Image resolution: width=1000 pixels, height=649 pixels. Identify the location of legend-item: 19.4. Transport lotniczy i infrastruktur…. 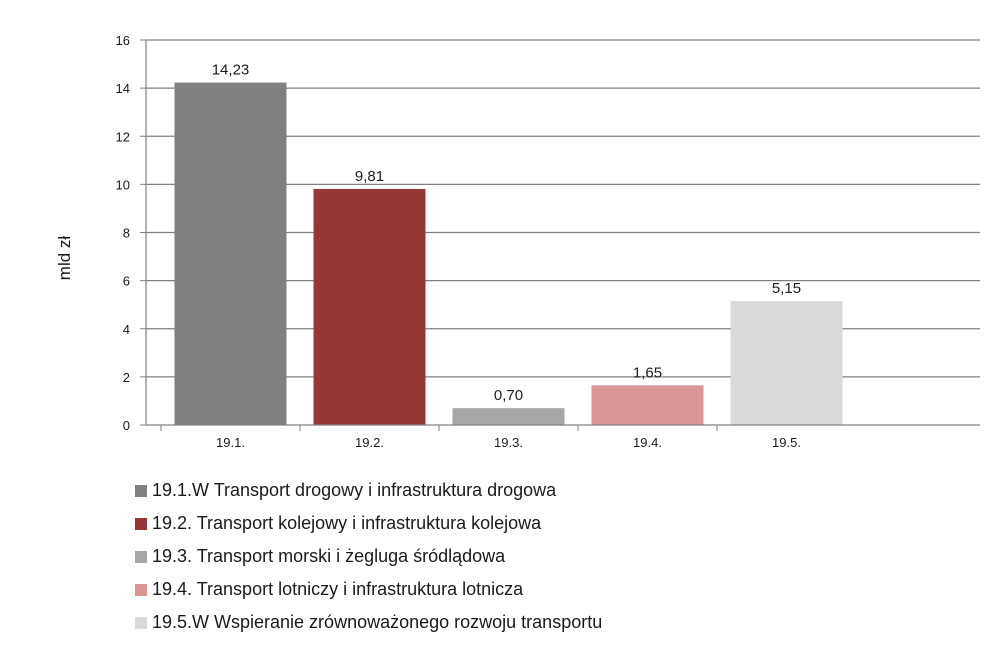
(368, 589).